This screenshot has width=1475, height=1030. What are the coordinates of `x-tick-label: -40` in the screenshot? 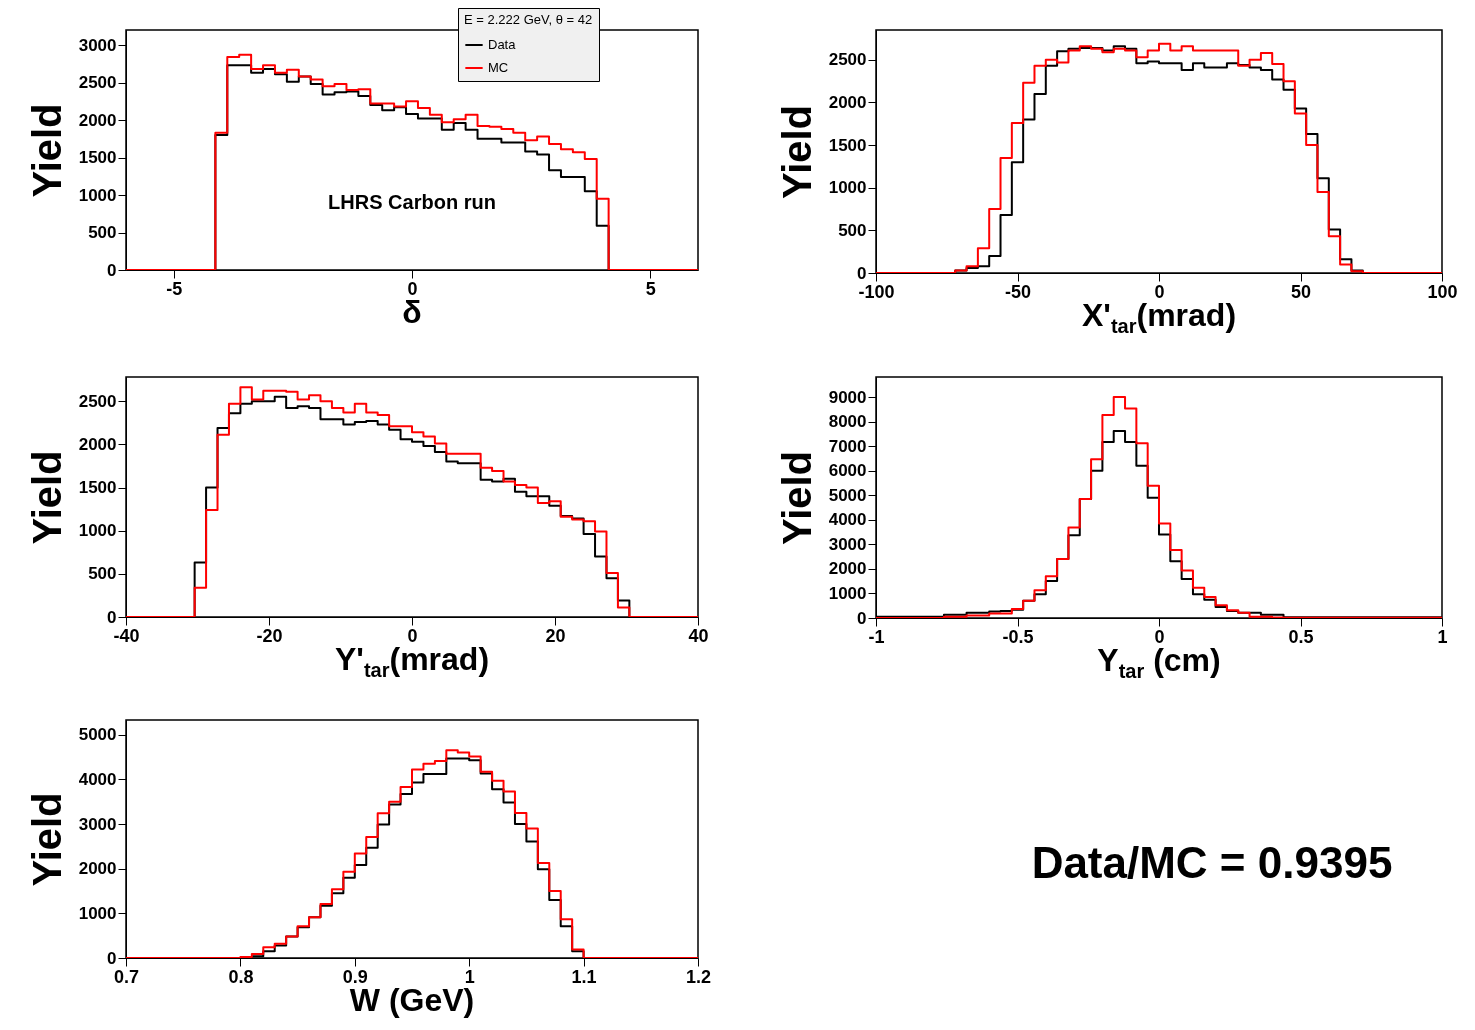 It's located at (126, 635).